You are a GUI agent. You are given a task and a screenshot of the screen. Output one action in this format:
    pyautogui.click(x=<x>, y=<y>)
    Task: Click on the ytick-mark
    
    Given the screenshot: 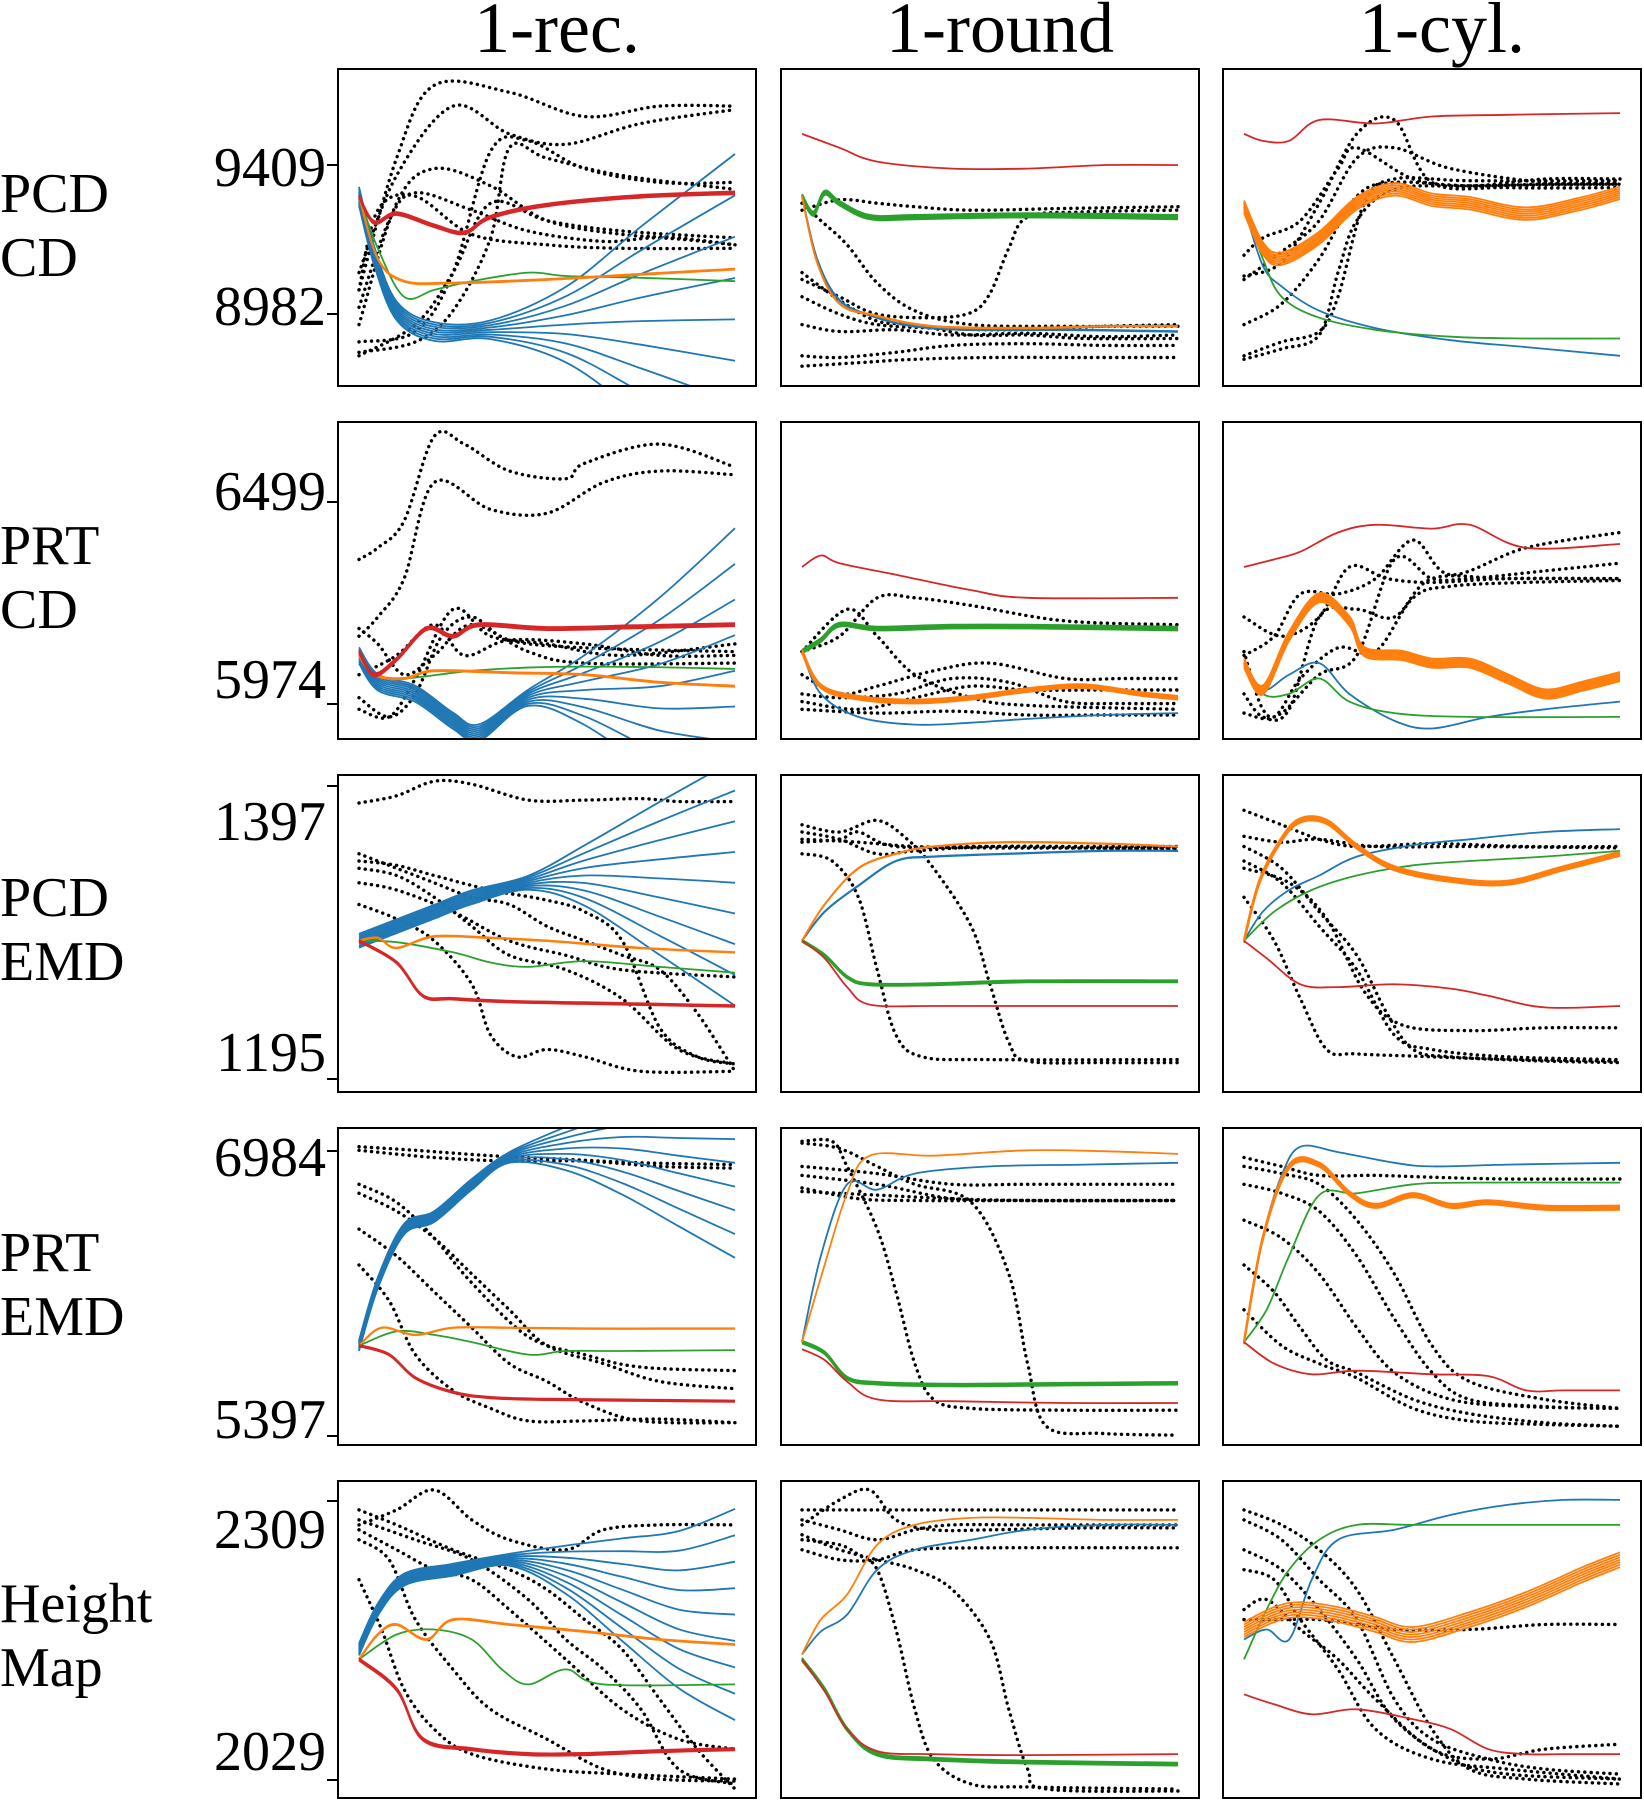 What is the action you would take?
    pyautogui.click(x=332, y=1078)
    